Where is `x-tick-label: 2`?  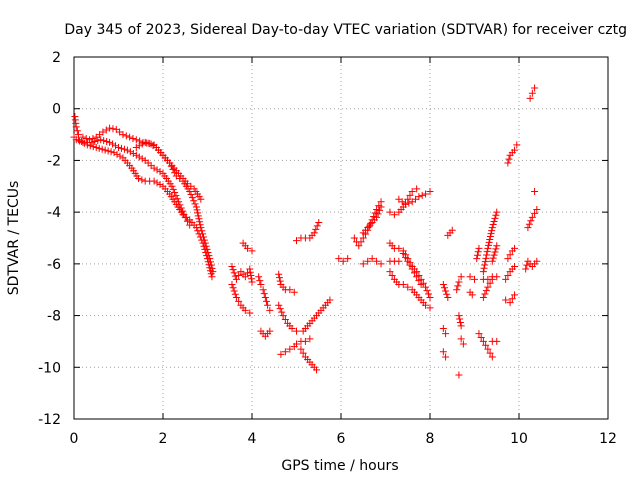
x-tick-label: 2 is located at coordinates (163, 439).